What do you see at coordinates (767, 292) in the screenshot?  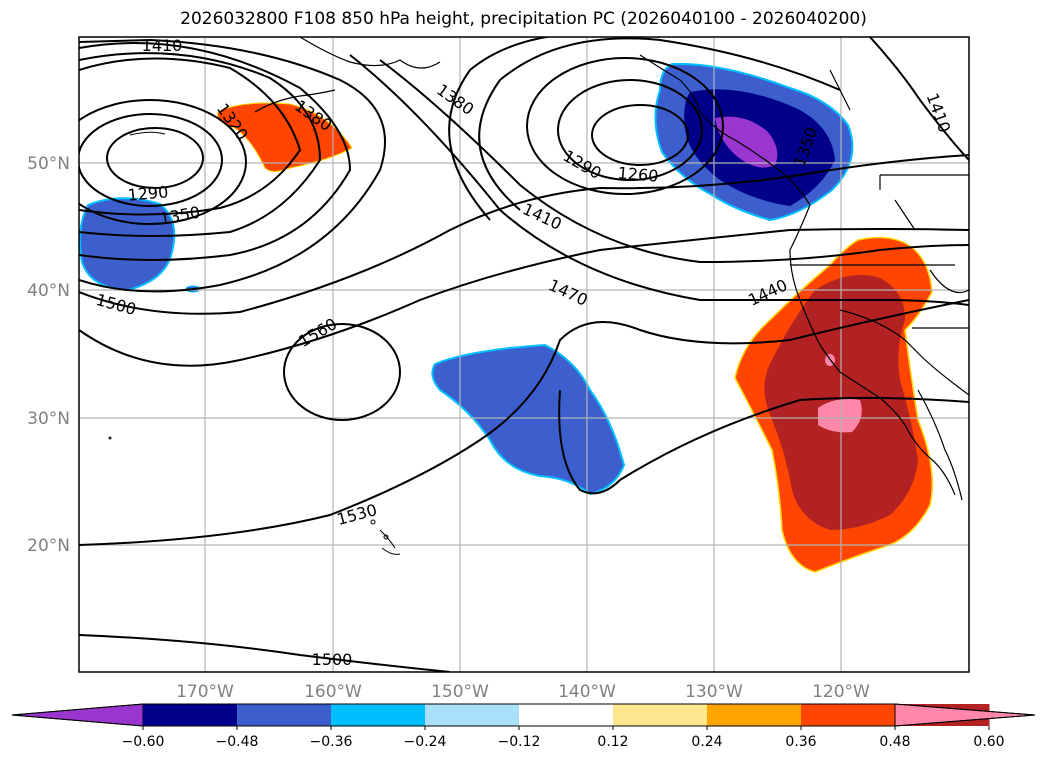 I see `contour-label: 1440` at bounding box center [767, 292].